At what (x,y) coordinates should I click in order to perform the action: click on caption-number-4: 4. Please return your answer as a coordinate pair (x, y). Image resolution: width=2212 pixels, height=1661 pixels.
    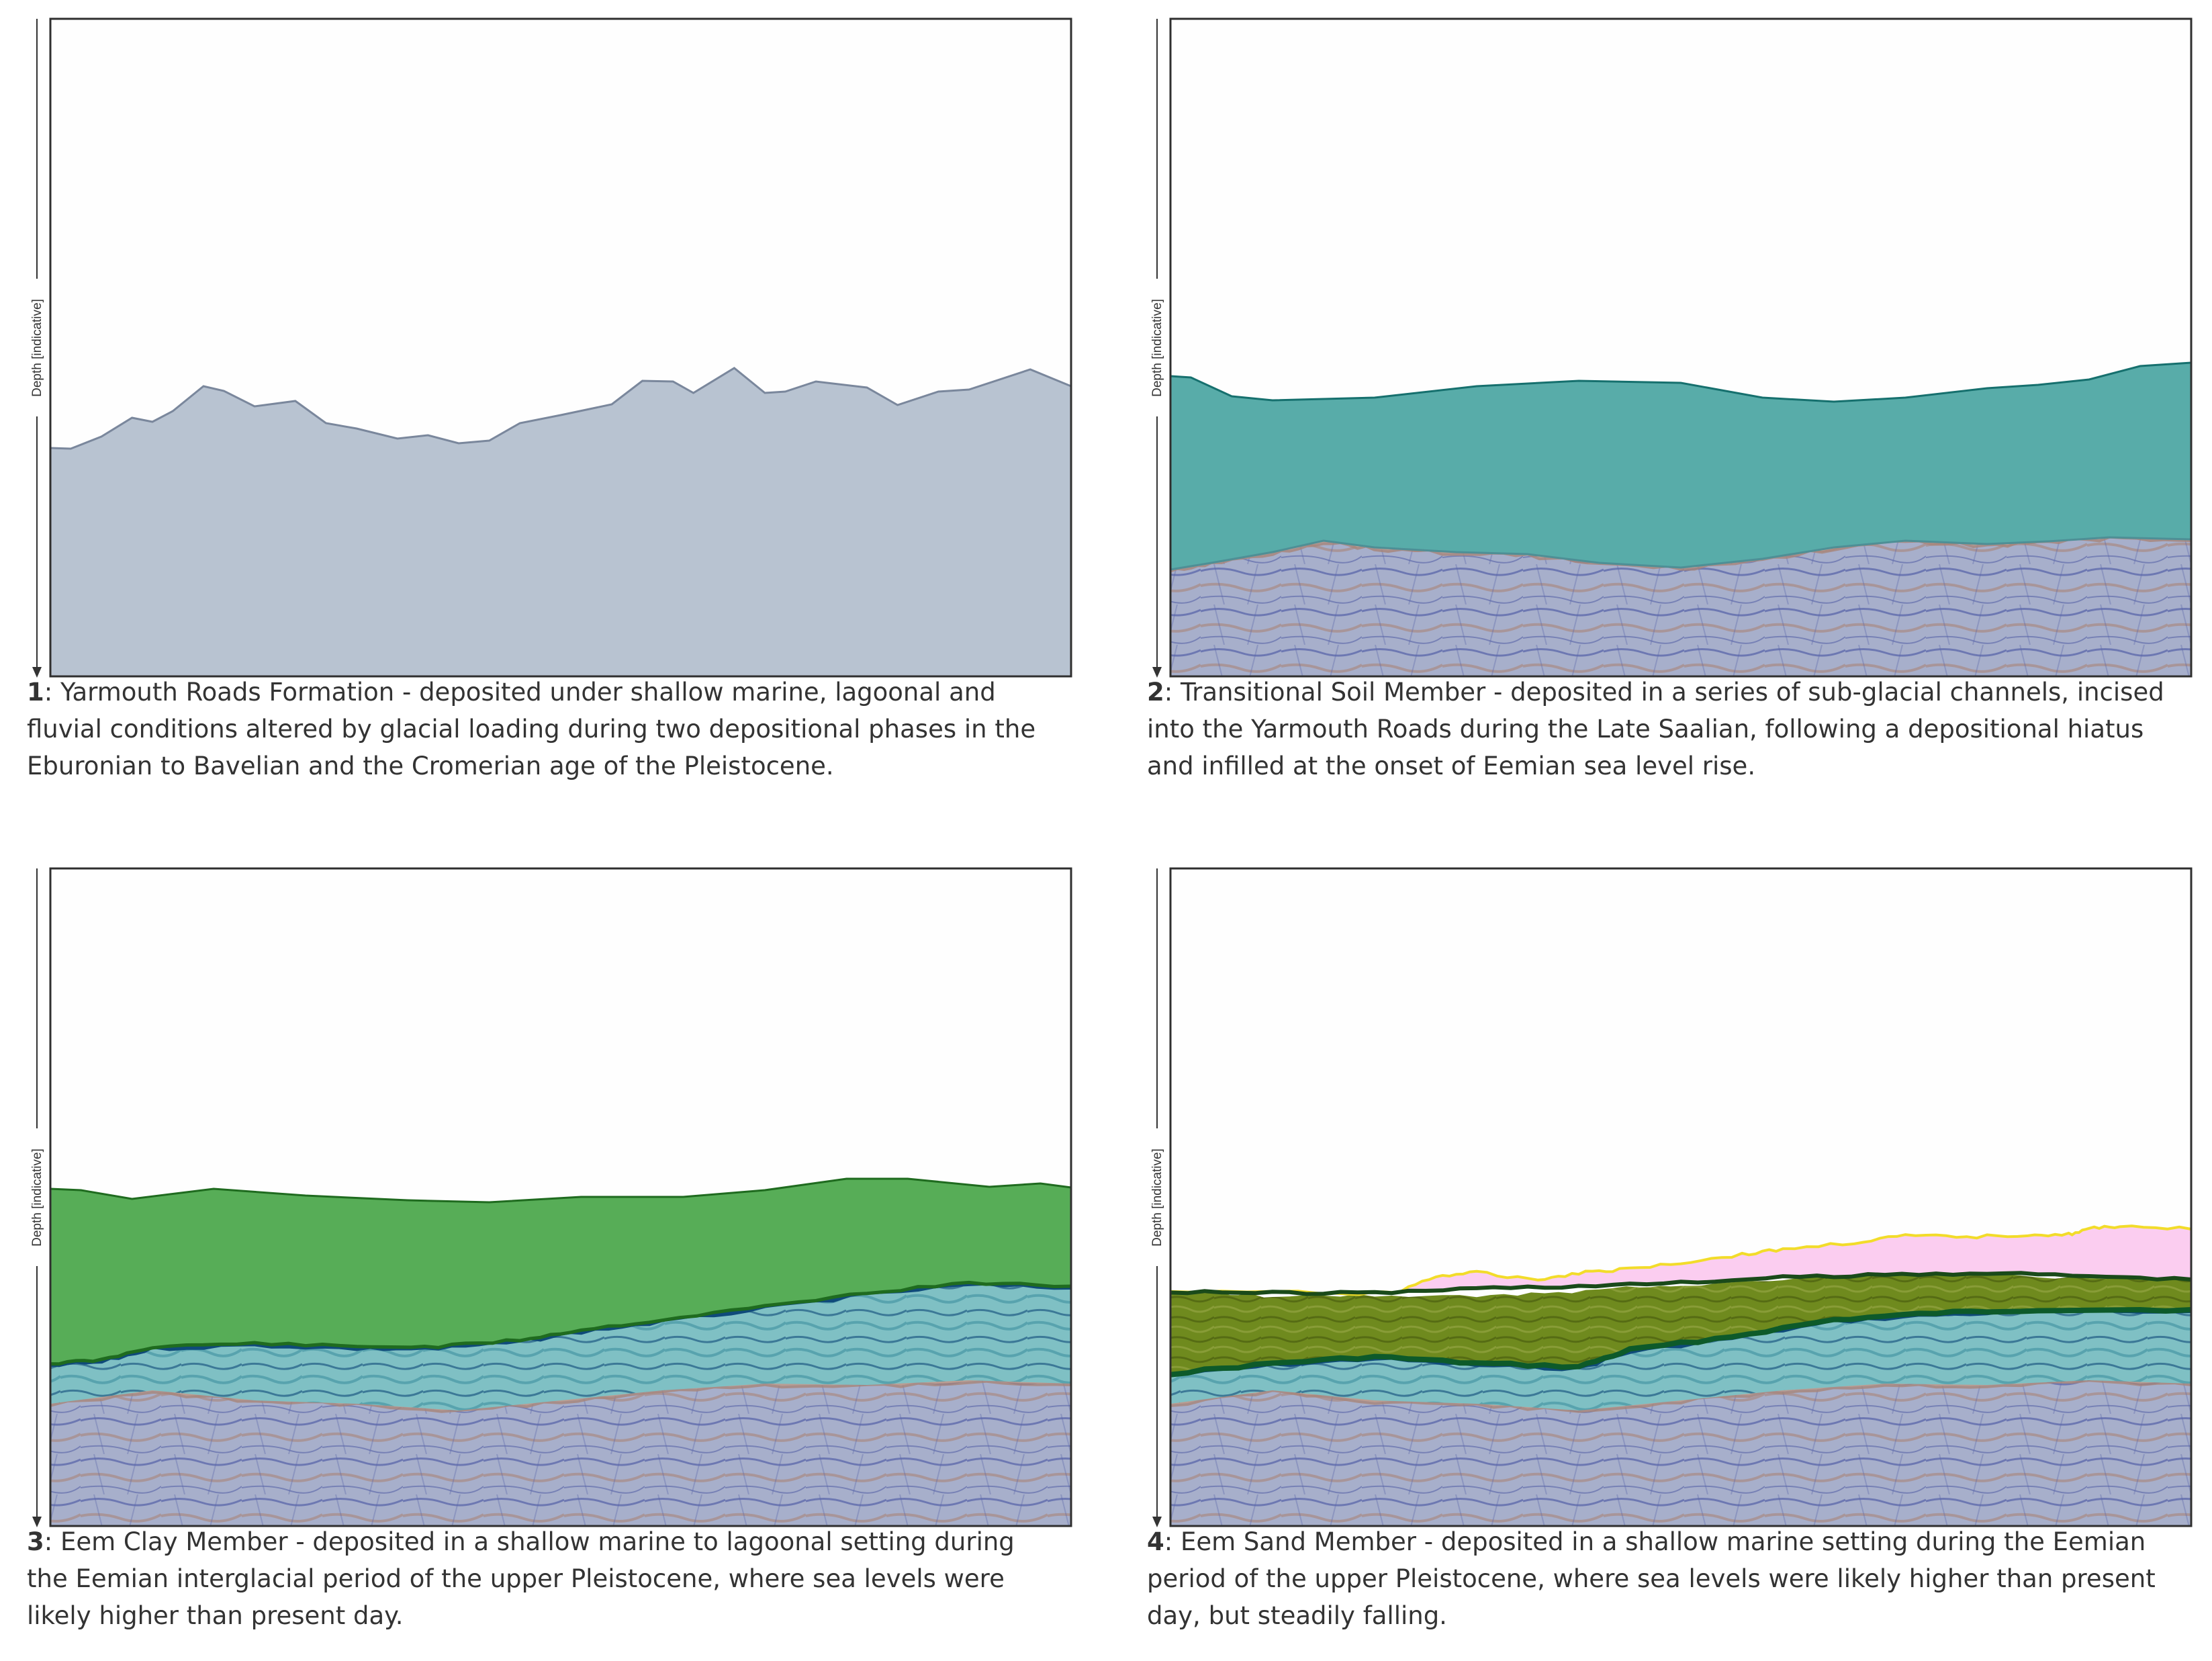
    Looking at the image, I should click on (1155, 1542).